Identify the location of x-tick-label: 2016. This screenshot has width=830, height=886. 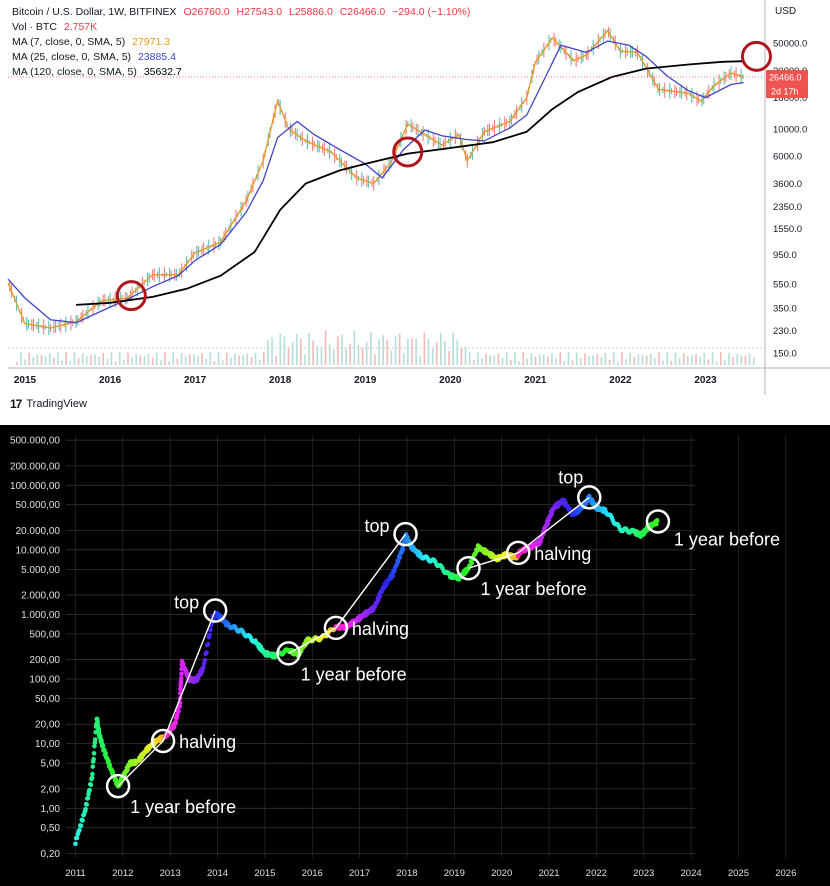
(312, 873).